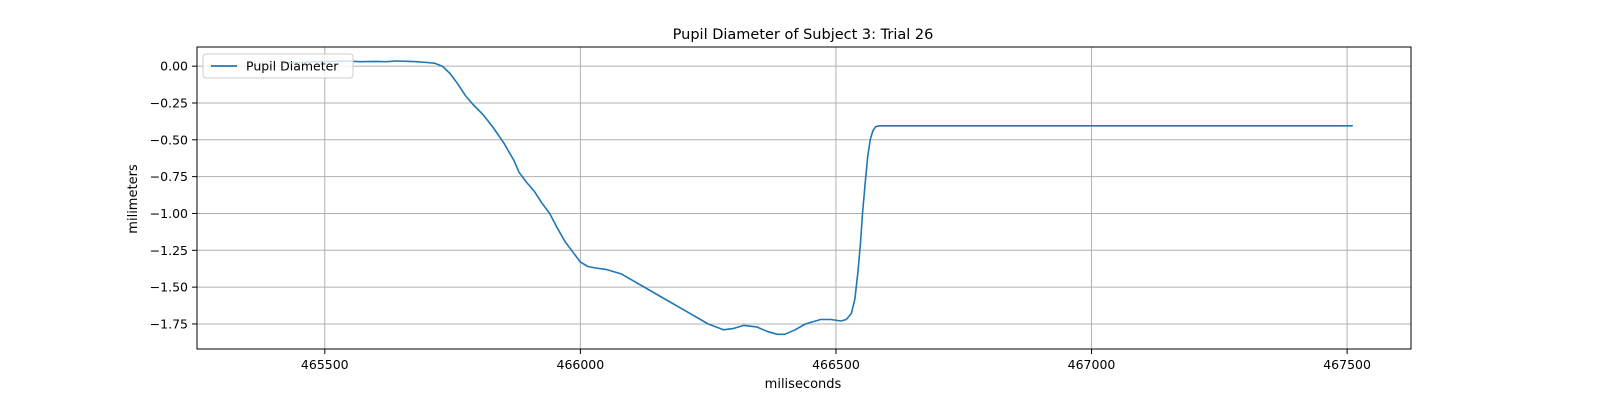 The image size is (1600, 400). I want to click on y-tick-label: −0.25, so click(169, 102).